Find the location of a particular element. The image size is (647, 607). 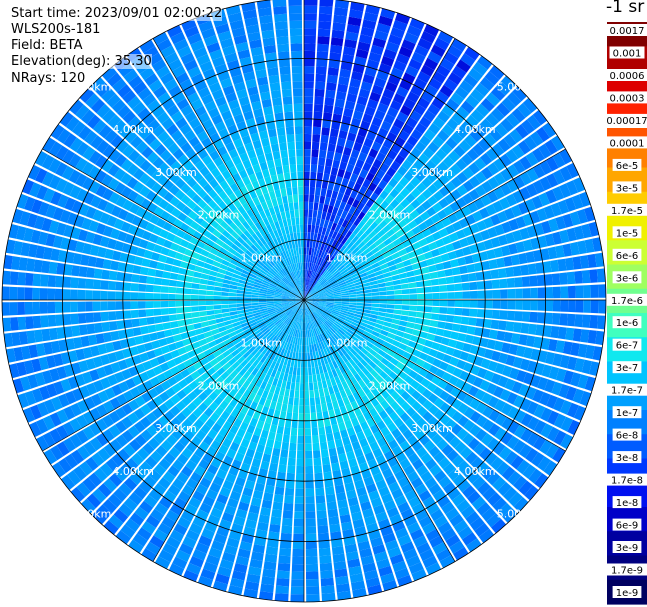

elevation-label: Elevation(deg): 35.30 is located at coordinates (81, 61).